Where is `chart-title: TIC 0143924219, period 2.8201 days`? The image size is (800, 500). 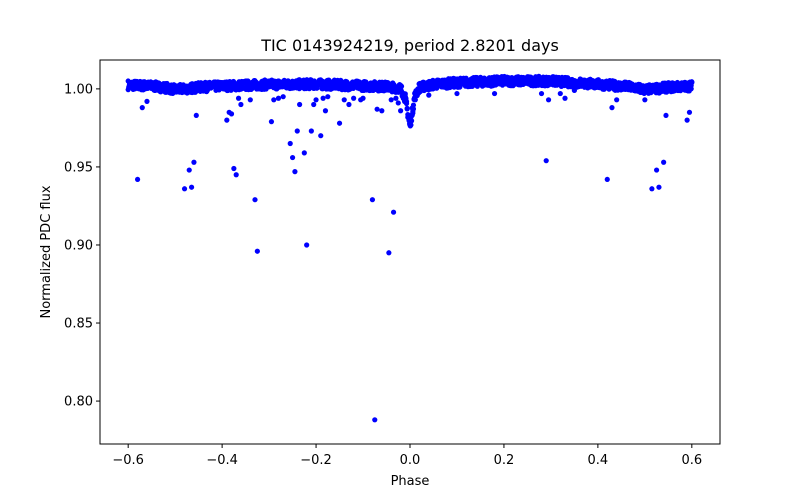
chart-title: TIC 0143924219, period 2.8201 days is located at coordinates (409, 45).